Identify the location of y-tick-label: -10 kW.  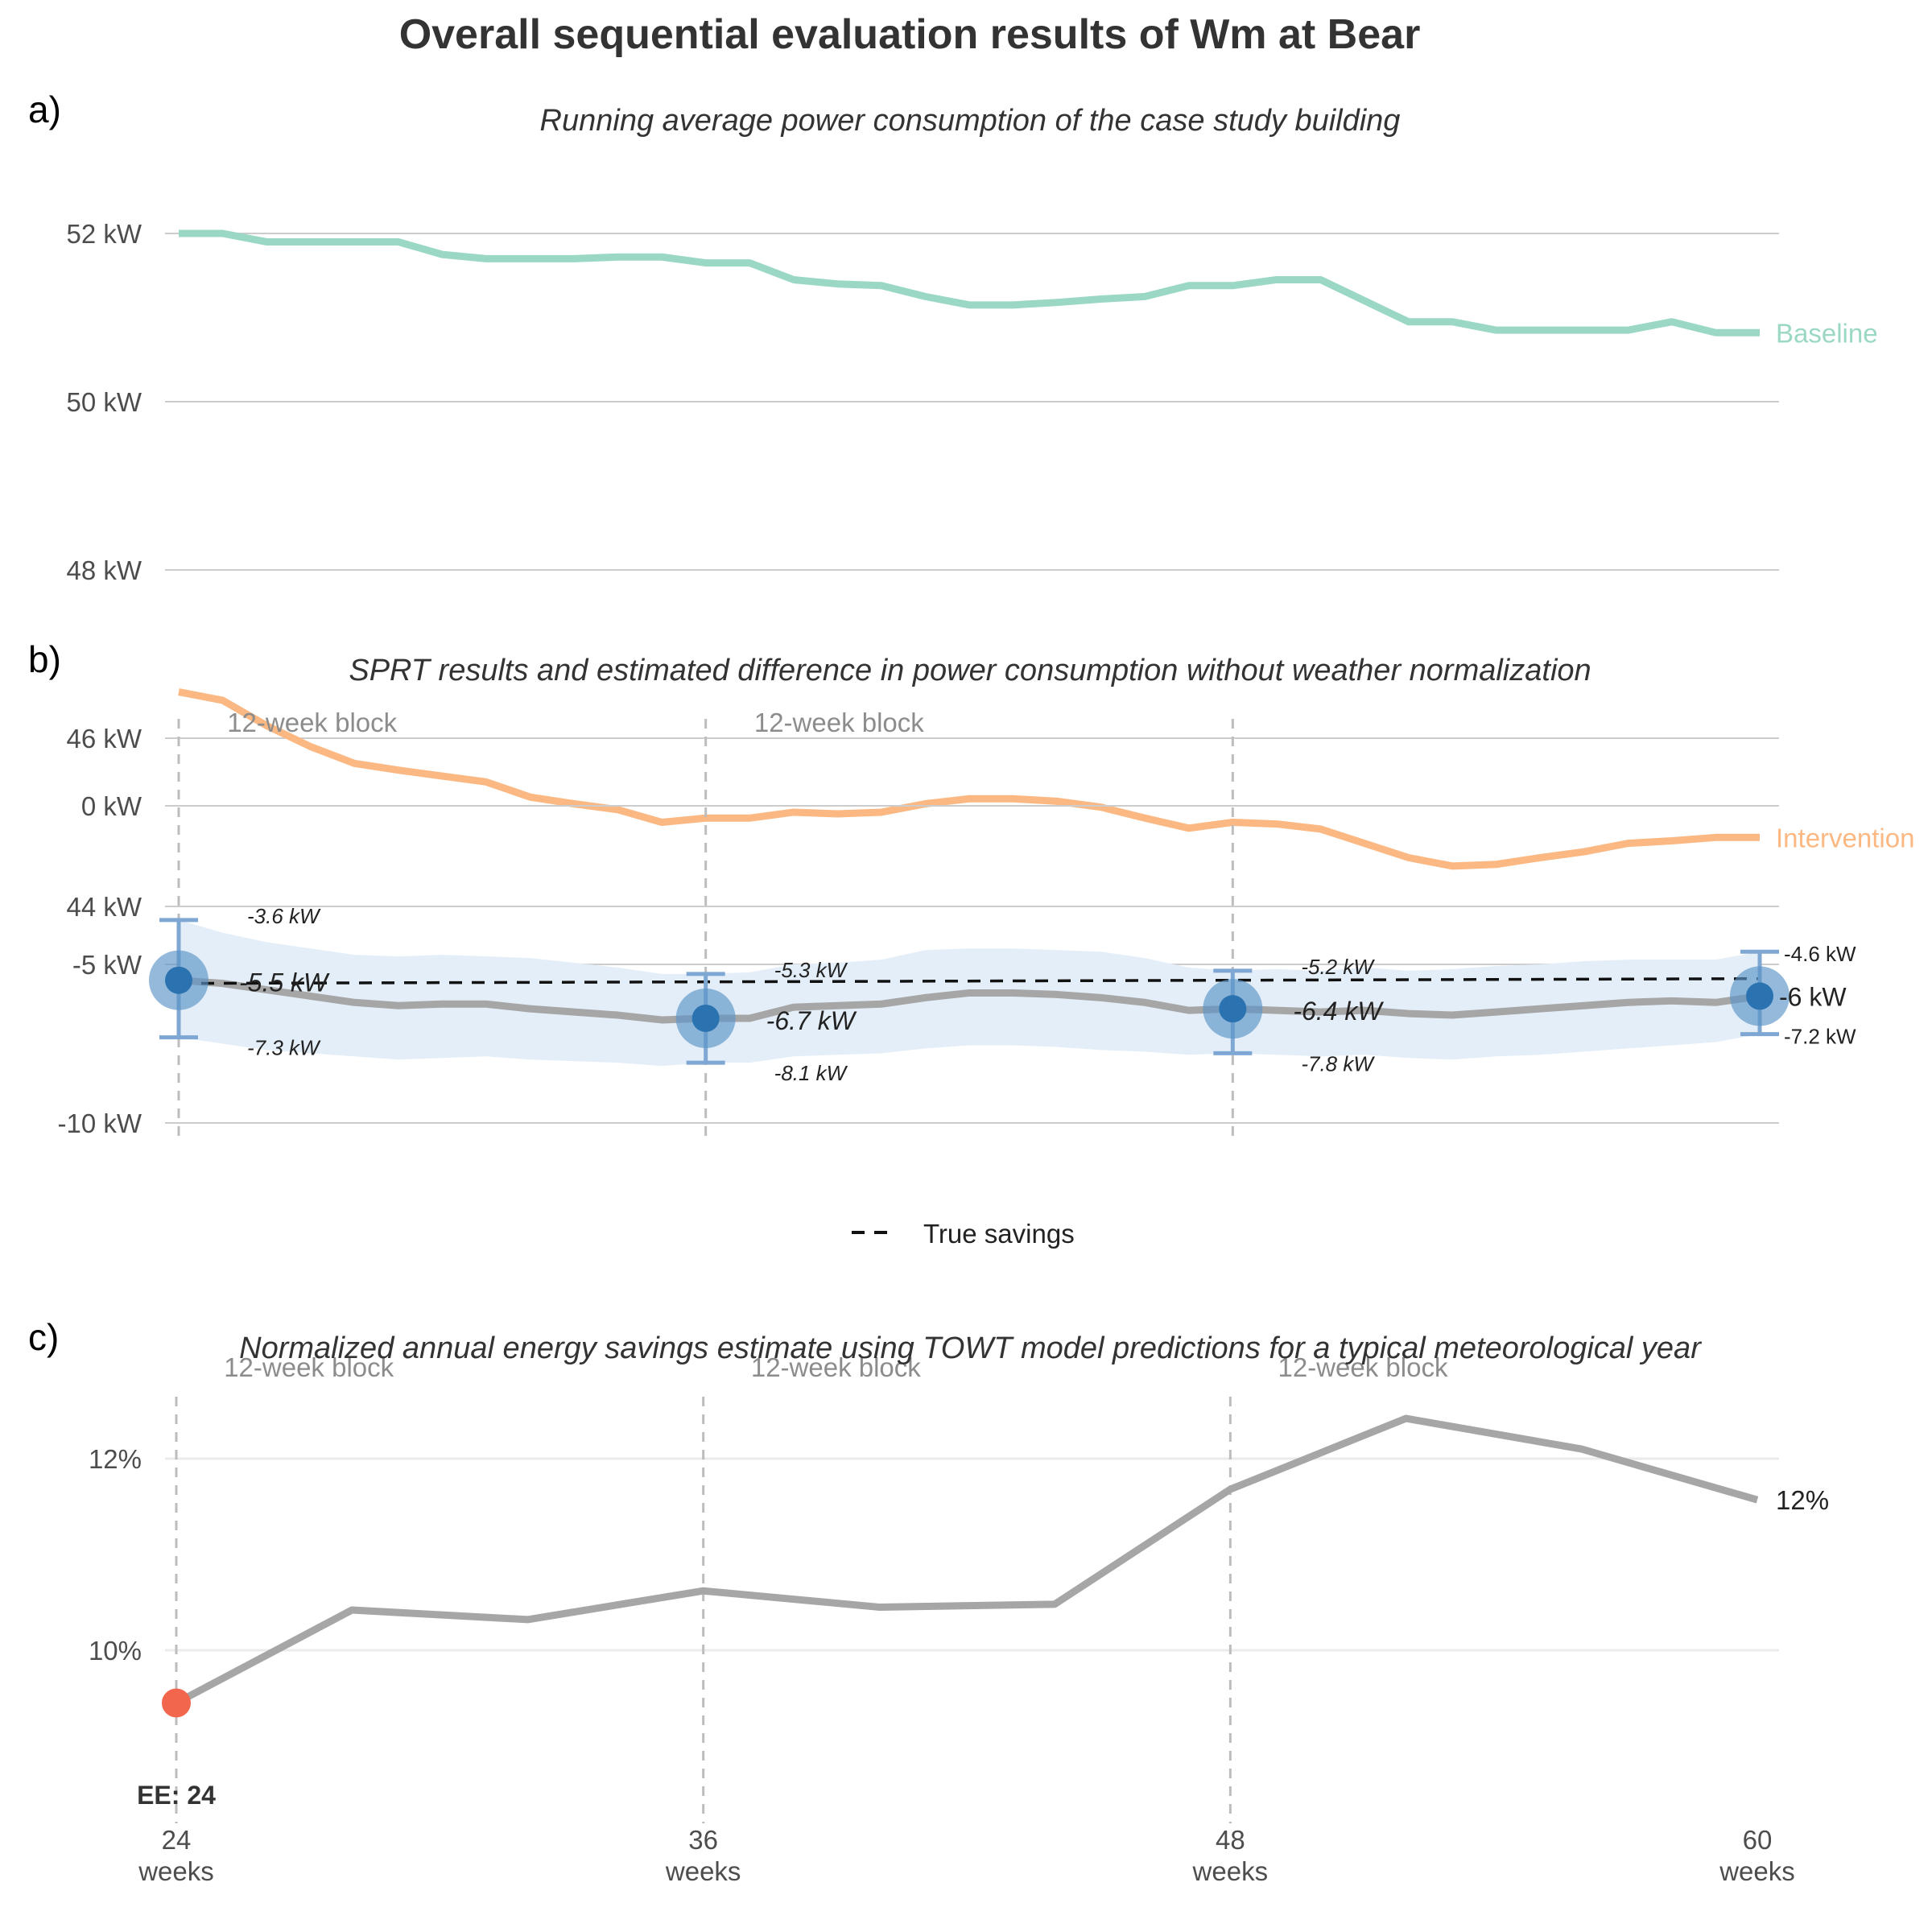
(99, 1123).